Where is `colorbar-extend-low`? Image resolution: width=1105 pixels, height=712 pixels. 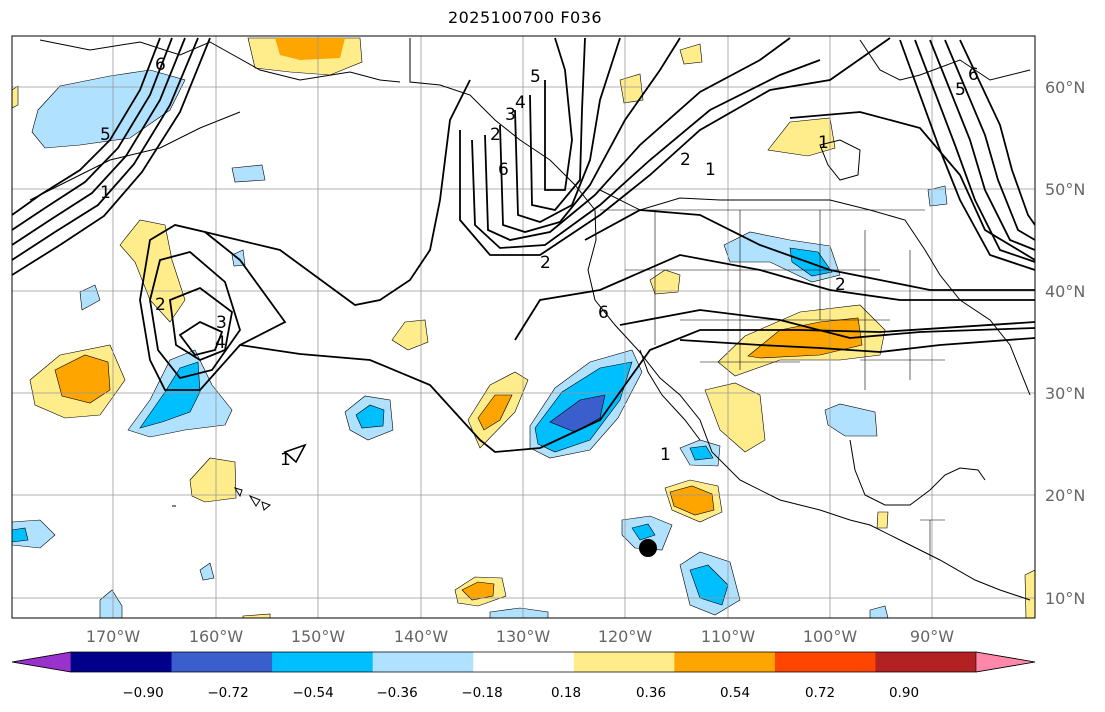 colorbar-extend-low is located at coordinates (41, 662).